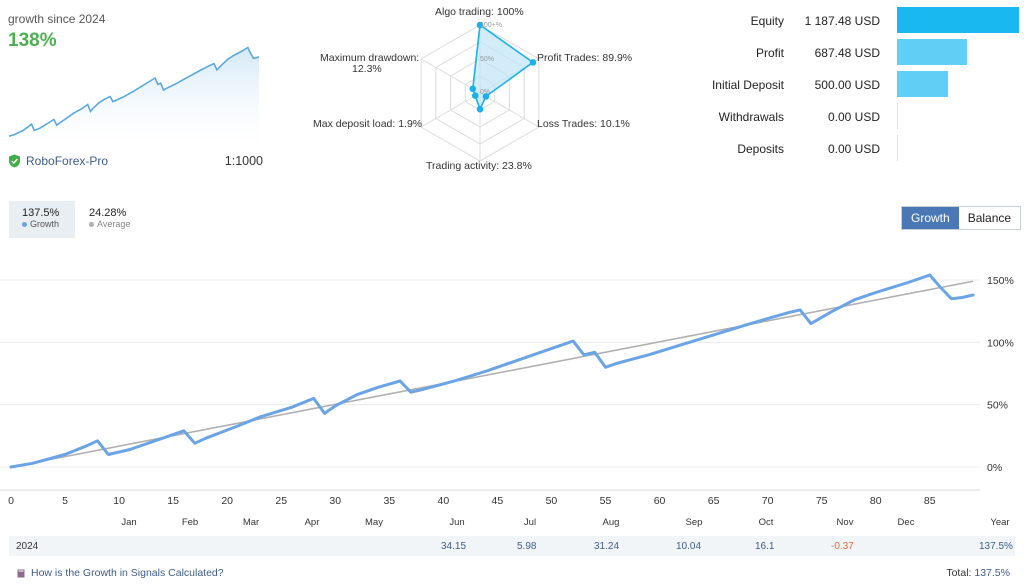 The image size is (1024, 587). I want to click on month-value-nov: -0.37, so click(842, 546).